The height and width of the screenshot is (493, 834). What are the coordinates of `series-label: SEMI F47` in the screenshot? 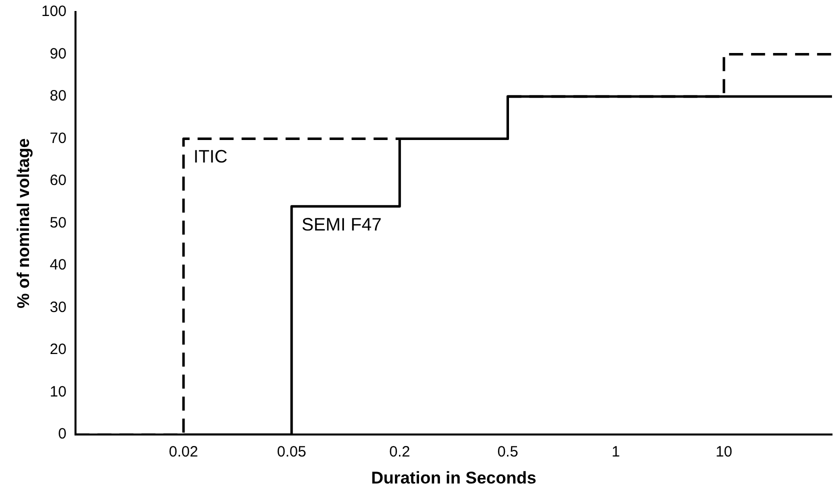 It's located at (342, 224).